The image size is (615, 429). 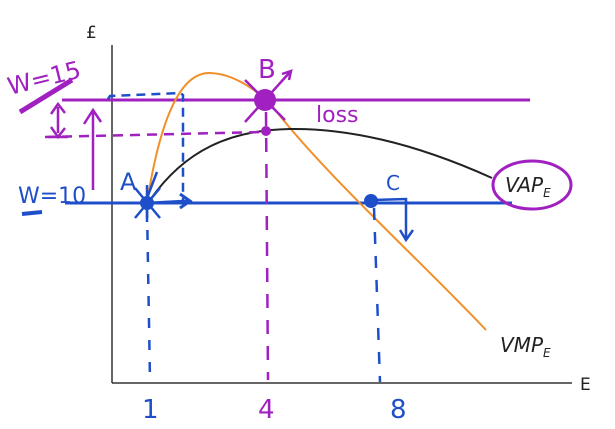 I want to click on up-arrow-icon, so click(x=92, y=148).